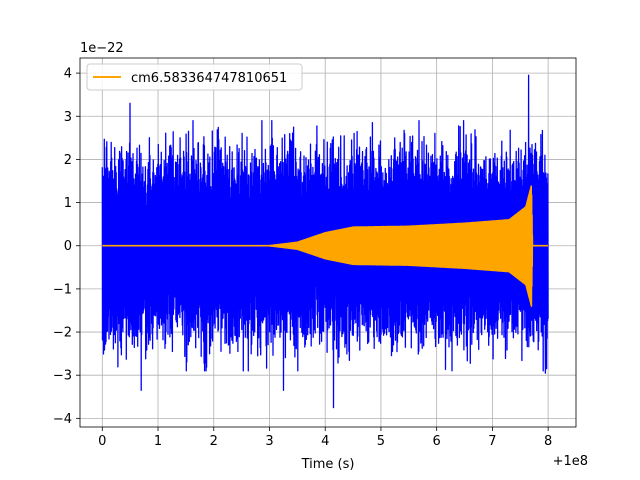  I want to click on legend-box, so click(194, 77).